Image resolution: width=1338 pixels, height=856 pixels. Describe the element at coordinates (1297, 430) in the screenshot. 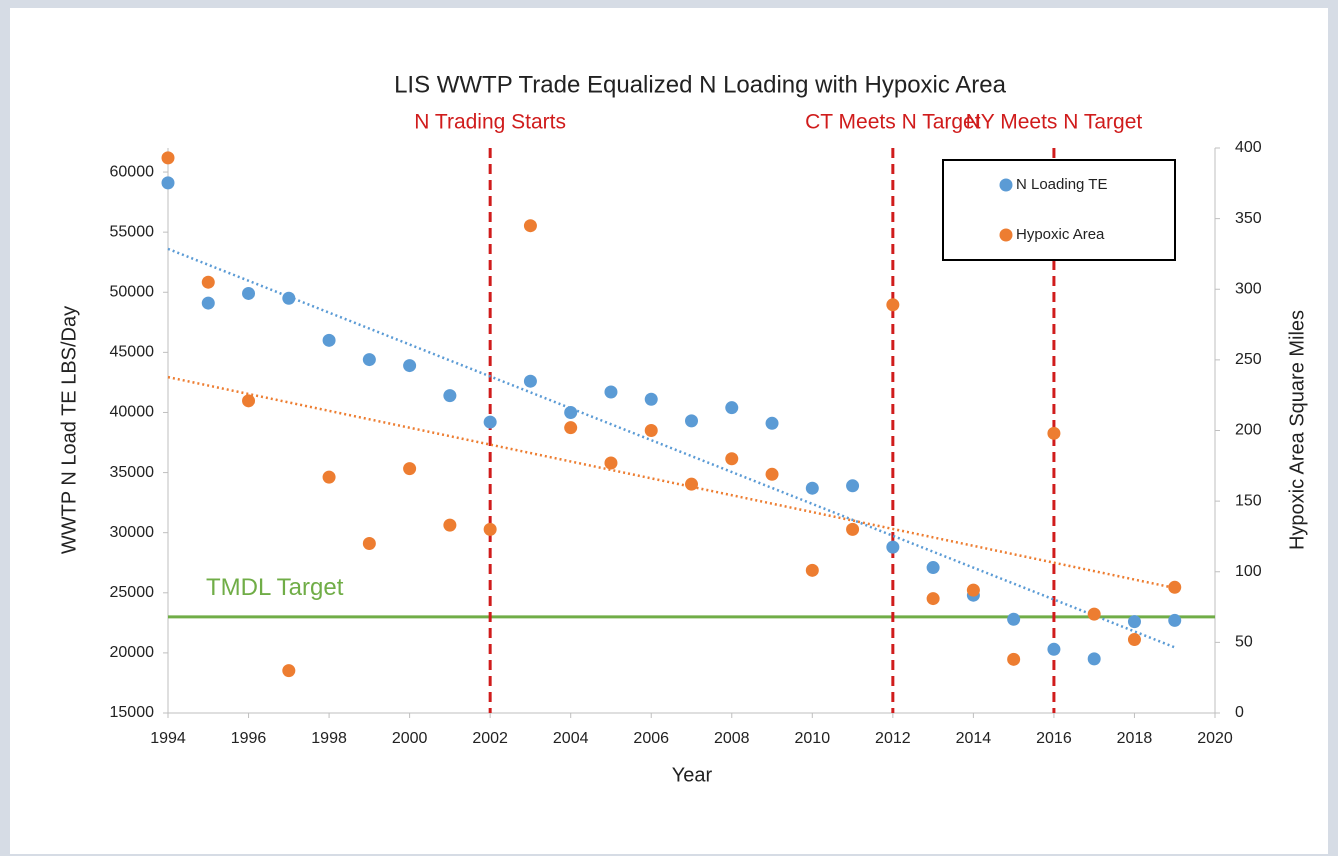

I see `y2-axis-label: Hypoxic Area Square Miles` at that location.